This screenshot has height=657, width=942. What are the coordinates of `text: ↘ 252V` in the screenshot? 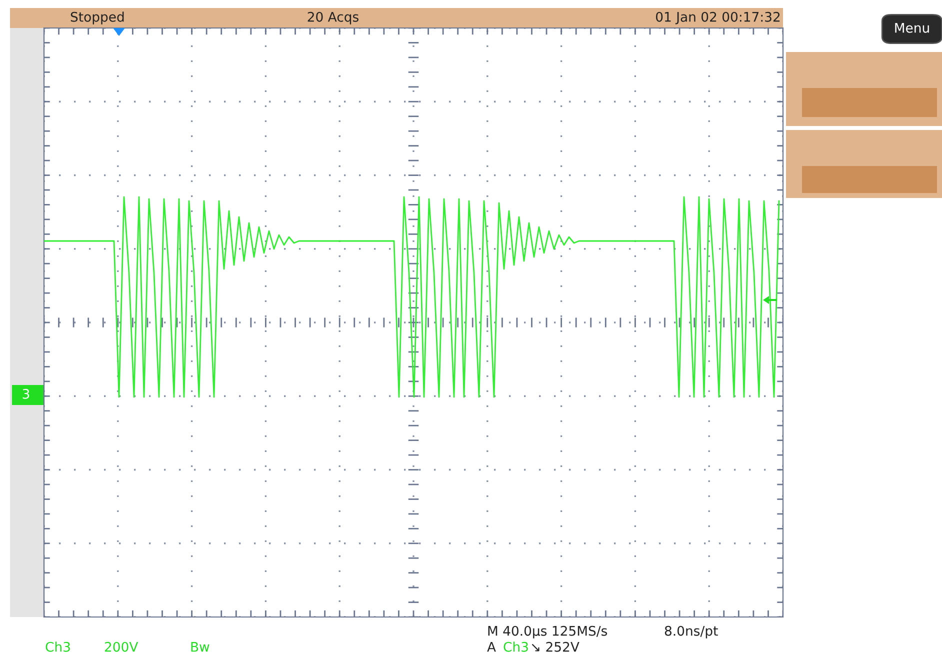 It's located at (556, 647).